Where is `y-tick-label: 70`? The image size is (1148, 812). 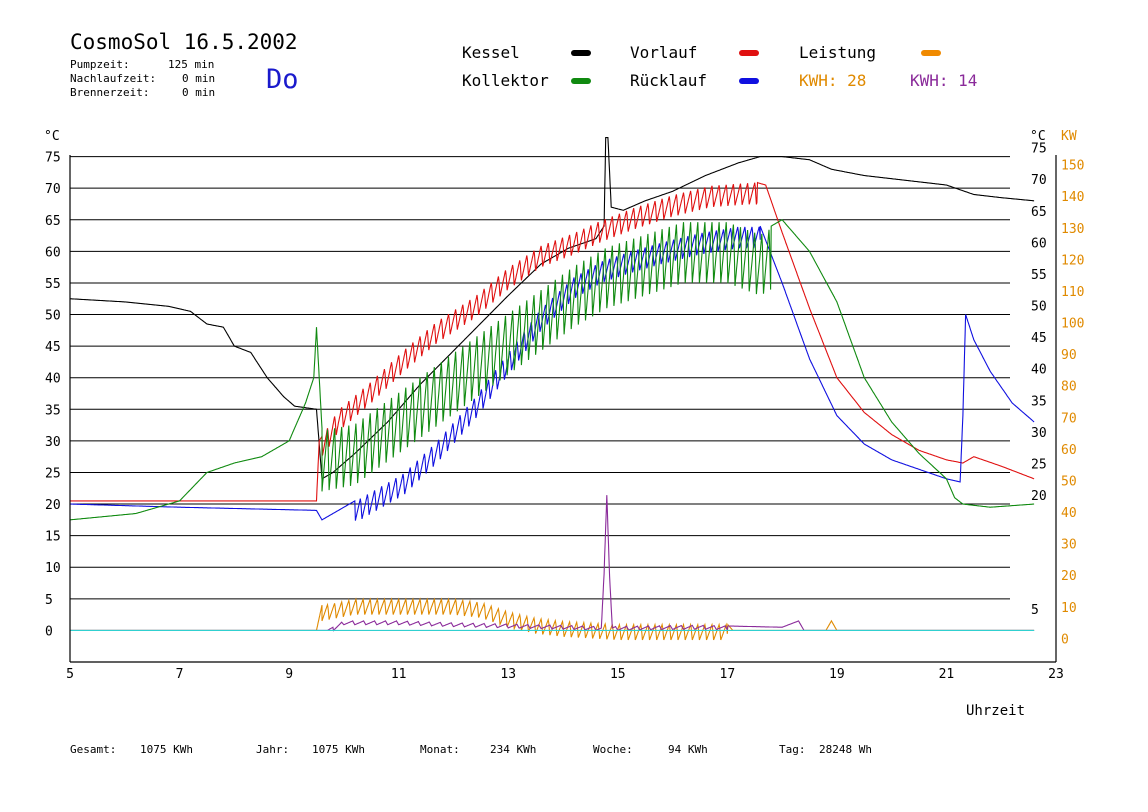 y-tick-label: 70 is located at coordinates (53, 189).